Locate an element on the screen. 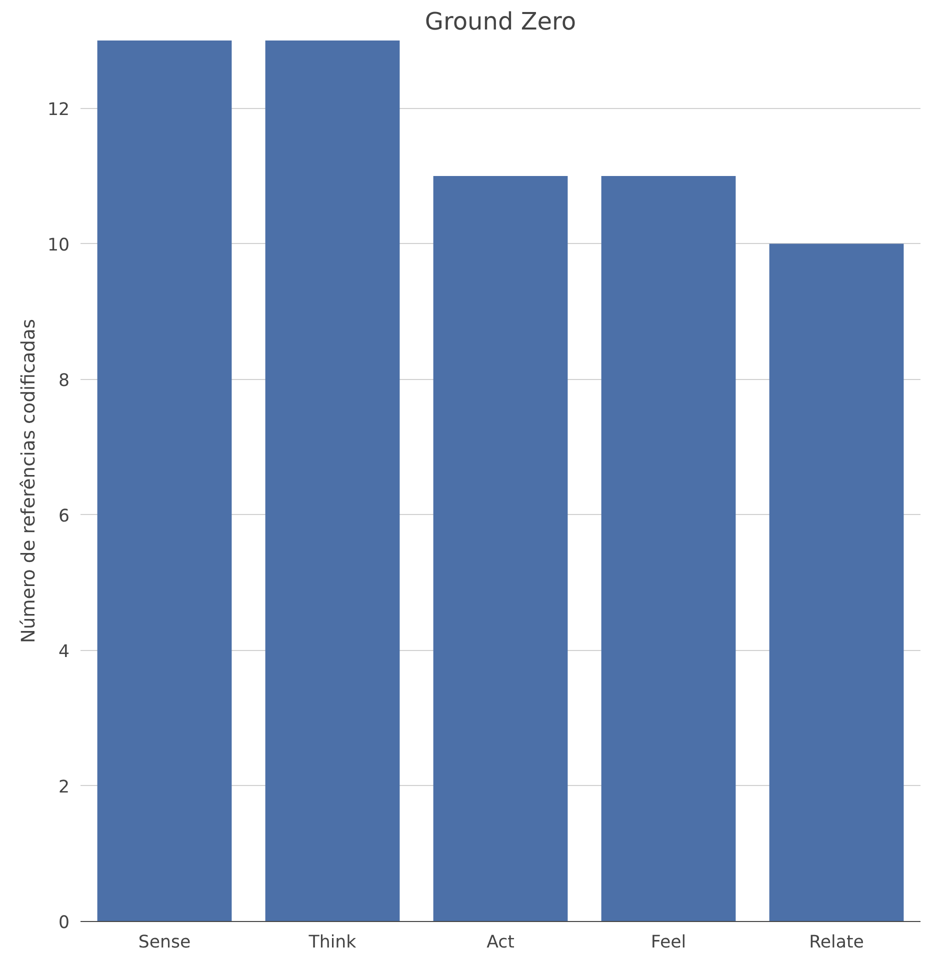  y-tick-label: 2 is located at coordinates (64, 787).